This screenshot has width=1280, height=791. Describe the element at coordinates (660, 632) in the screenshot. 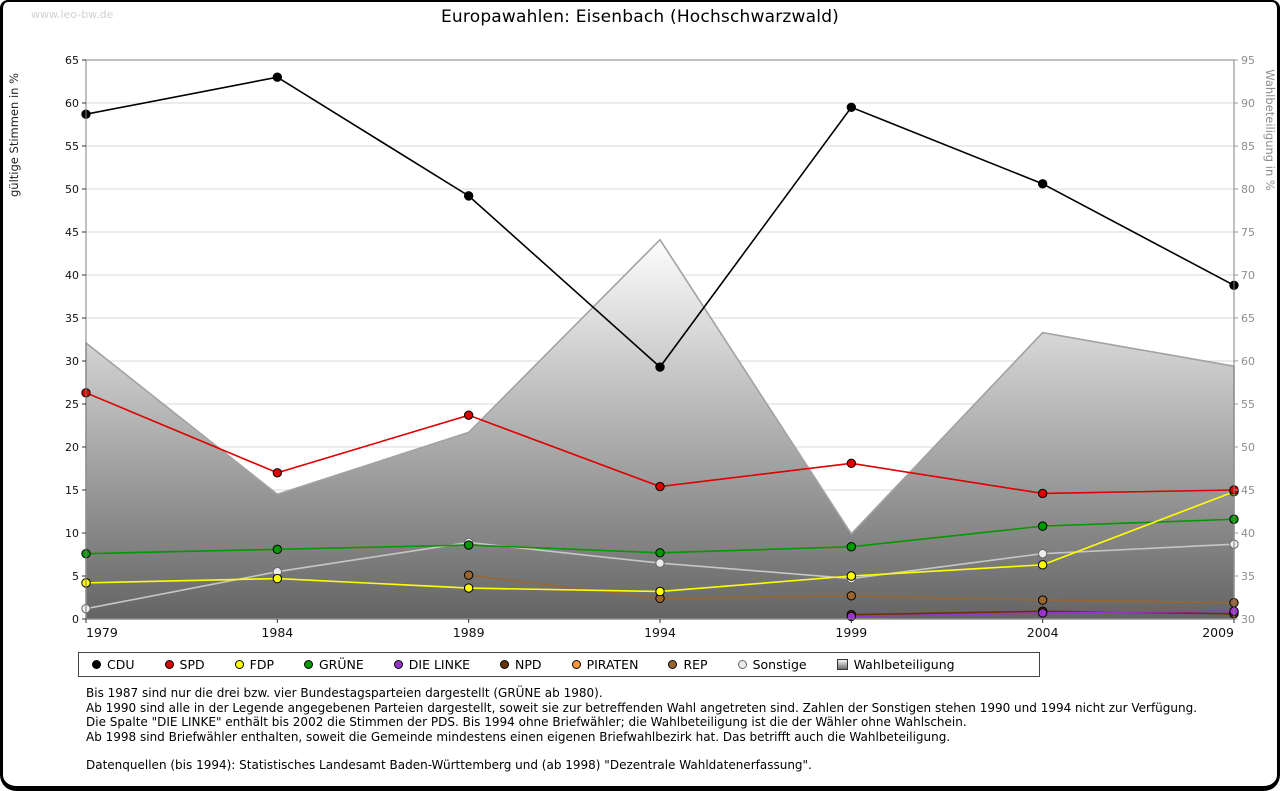

I see `svg-text: 1994` at that location.